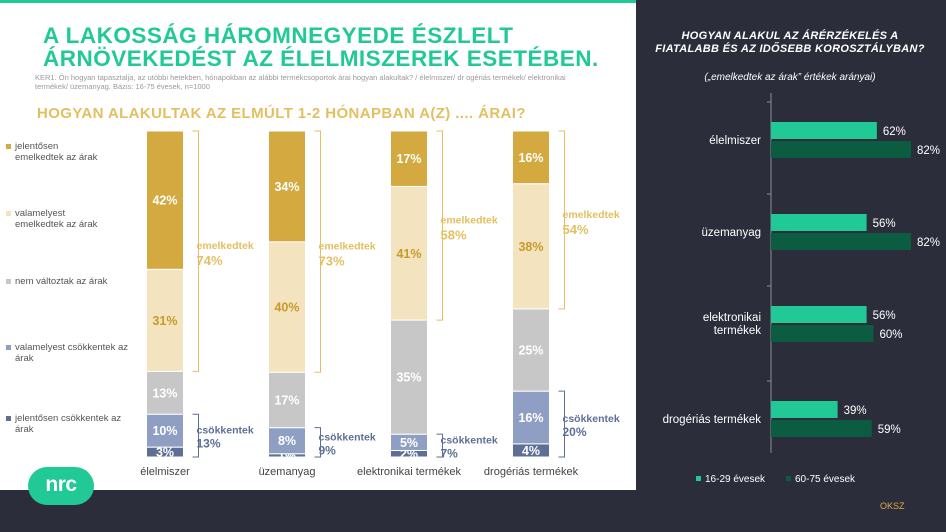 Image resolution: width=946 pixels, height=532 pixels. I want to click on increase-group-value: 58%, so click(454, 235).